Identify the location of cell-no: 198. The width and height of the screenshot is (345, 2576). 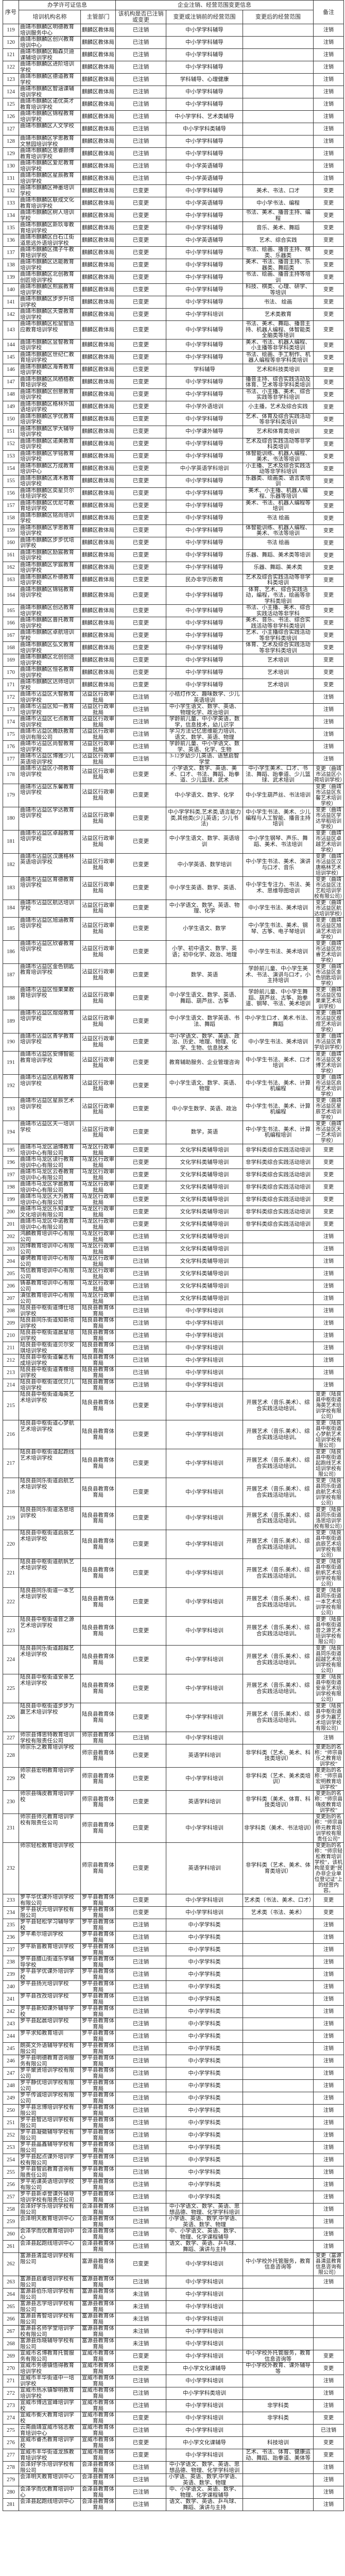
(11, 1187).